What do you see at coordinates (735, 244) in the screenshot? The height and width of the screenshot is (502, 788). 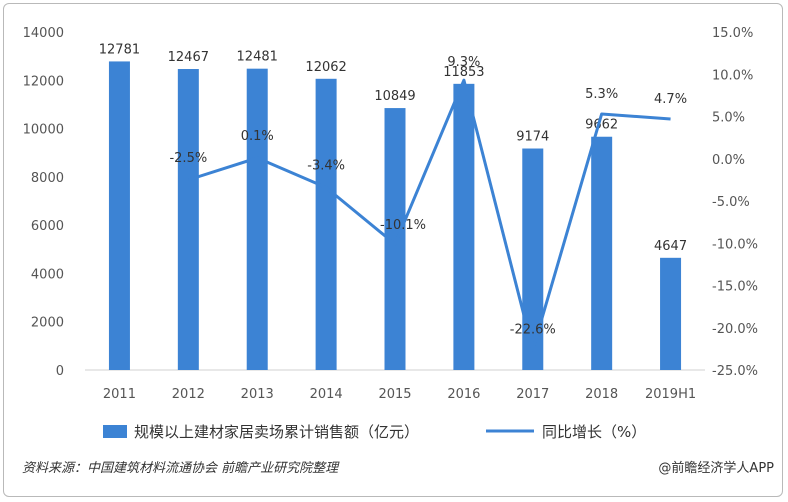 I see `right-tick-label: -10.0%` at bounding box center [735, 244].